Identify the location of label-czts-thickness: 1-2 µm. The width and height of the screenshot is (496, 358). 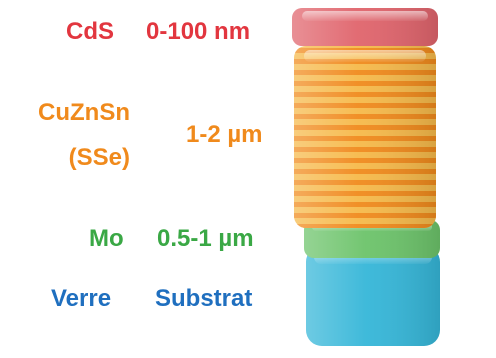
(224, 134).